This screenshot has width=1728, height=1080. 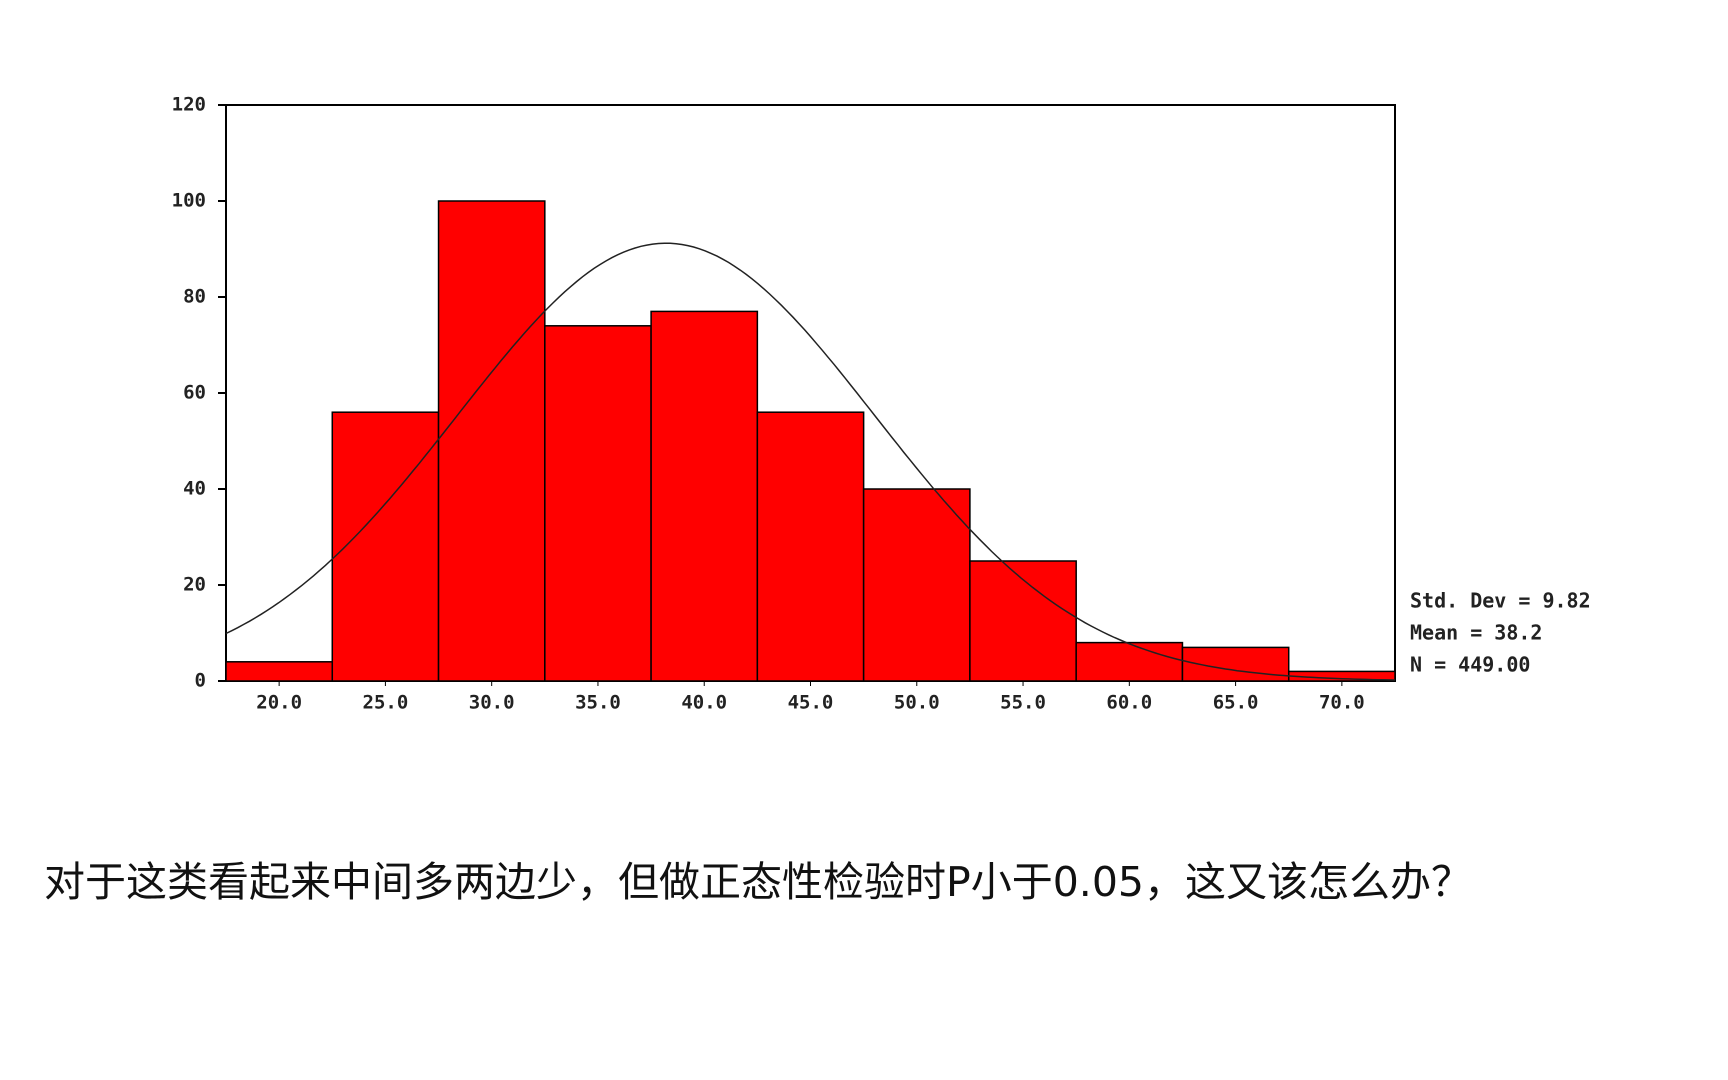 What do you see at coordinates (1342, 703) in the screenshot?
I see `x-tick-label: 70.0` at bounding box center [1342, 703].